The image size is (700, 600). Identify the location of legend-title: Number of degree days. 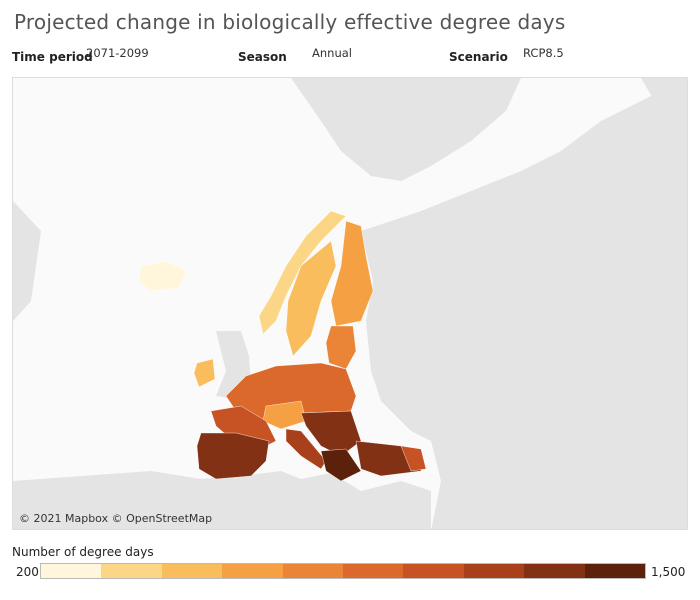
(83, 552).